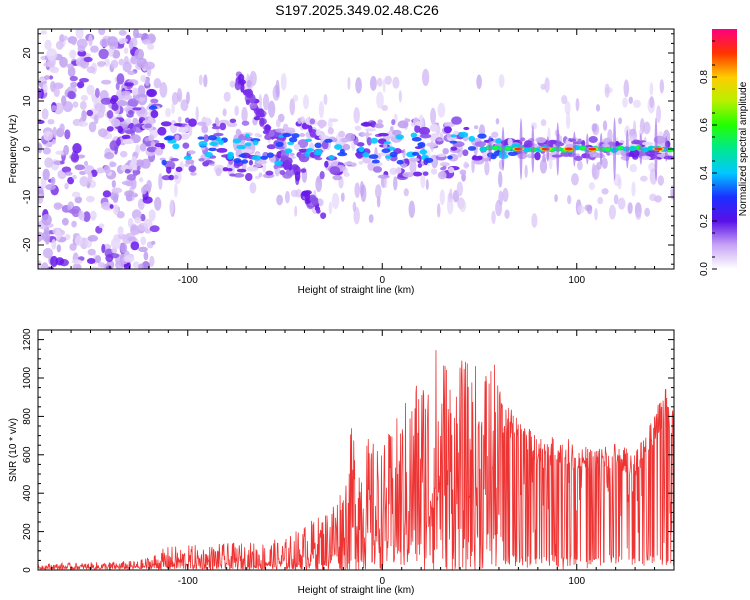 The image size is (750, 600). Describe the element at coordinates (382, 280) in the screenshot. I see `x-tick-label: 0` at that location.